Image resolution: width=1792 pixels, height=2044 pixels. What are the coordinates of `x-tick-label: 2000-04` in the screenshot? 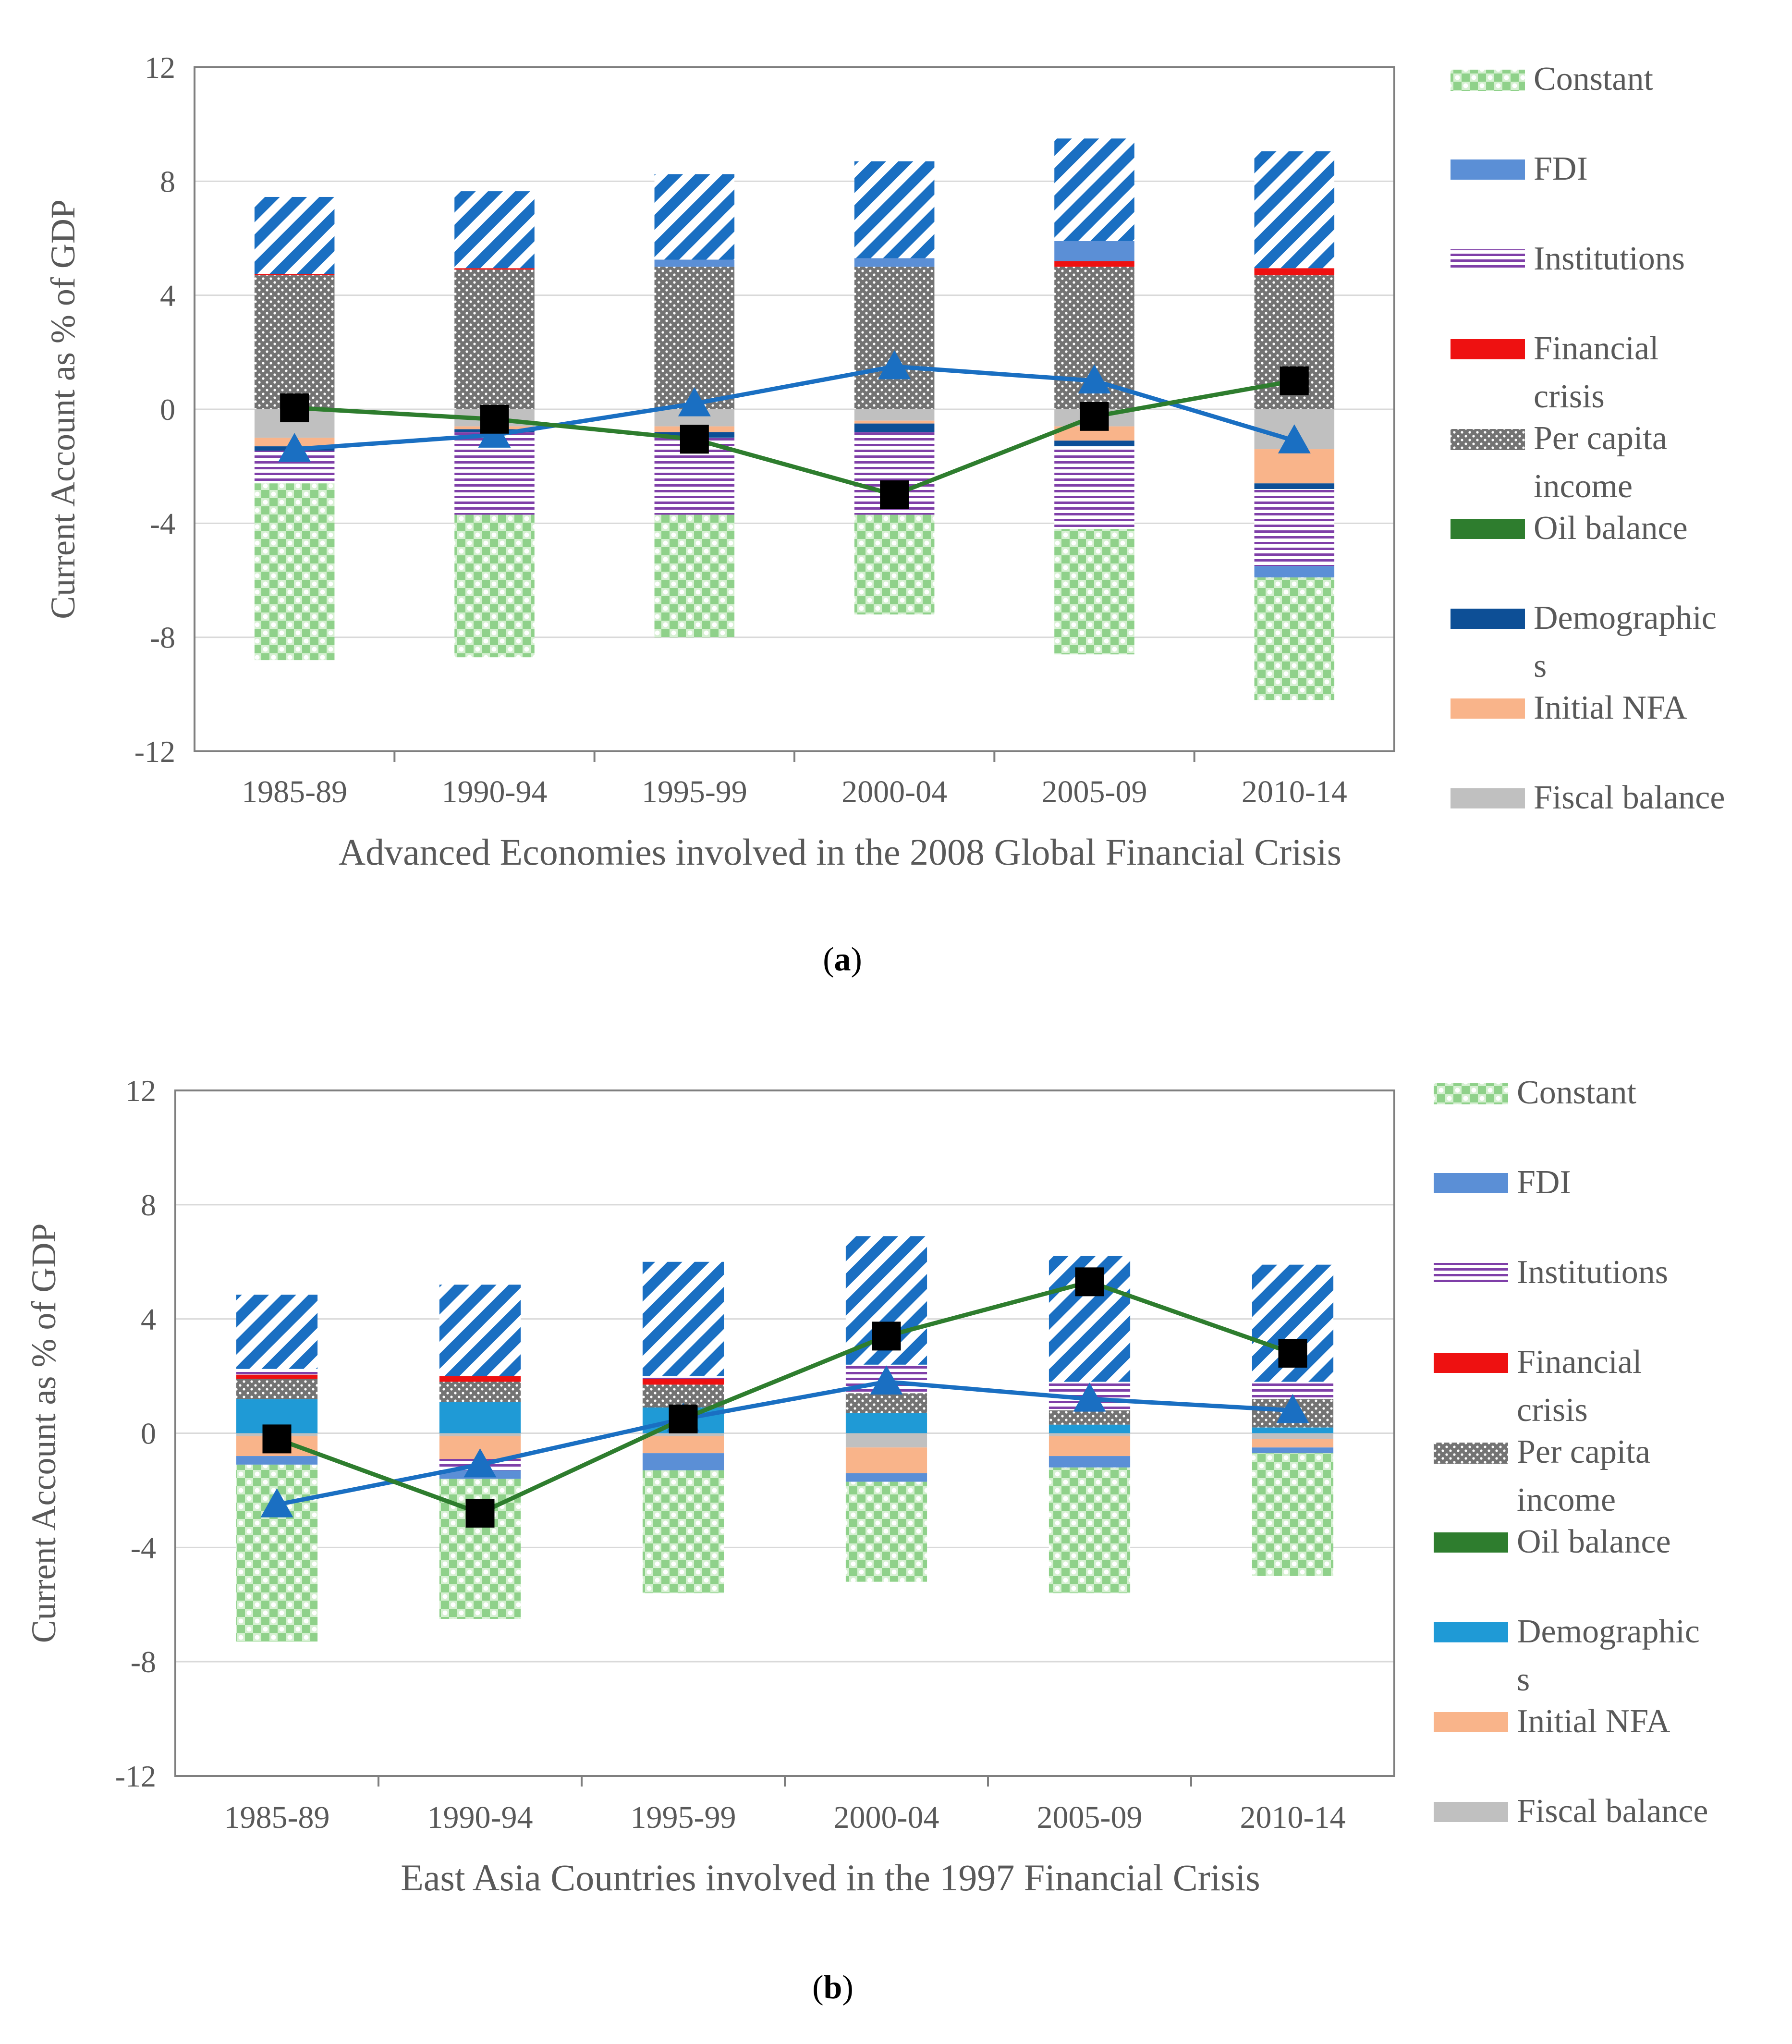 It's located at (886, 1817).